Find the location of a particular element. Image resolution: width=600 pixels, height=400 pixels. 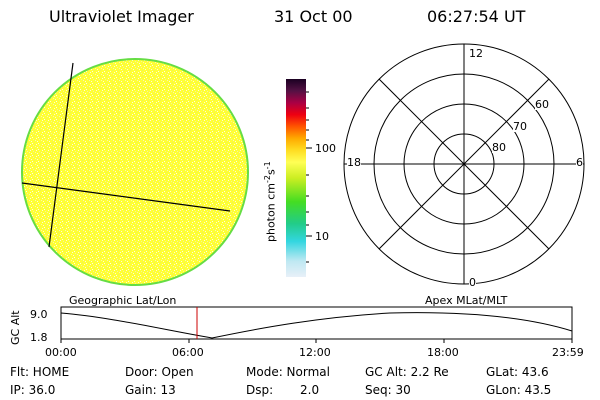

gc-alt-status: GC Alt: 2.2 Re is located at coordinates (407, 372).